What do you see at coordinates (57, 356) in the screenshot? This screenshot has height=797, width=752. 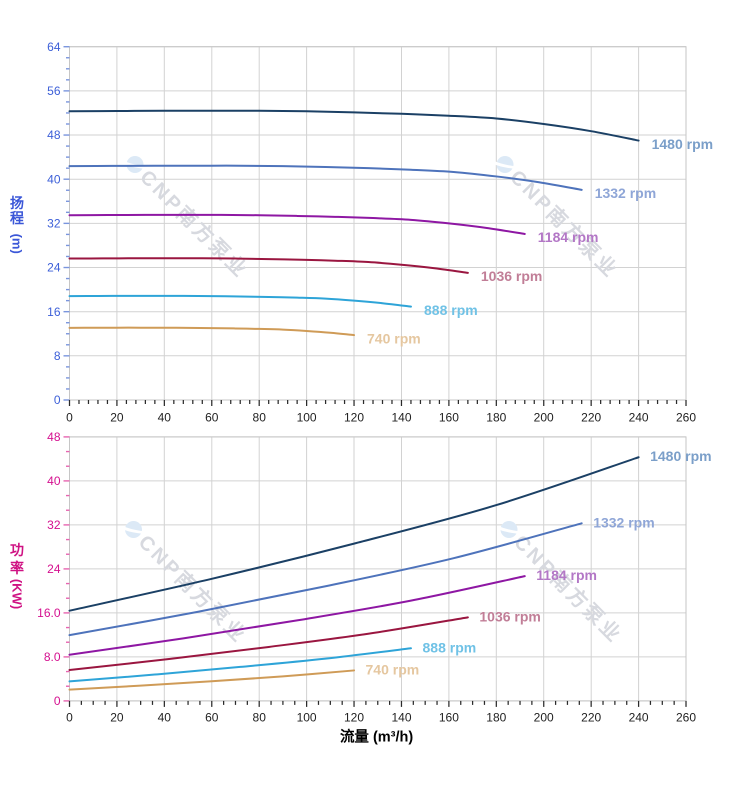 I see `svg-text: 8` at bounding box center [57, 356].